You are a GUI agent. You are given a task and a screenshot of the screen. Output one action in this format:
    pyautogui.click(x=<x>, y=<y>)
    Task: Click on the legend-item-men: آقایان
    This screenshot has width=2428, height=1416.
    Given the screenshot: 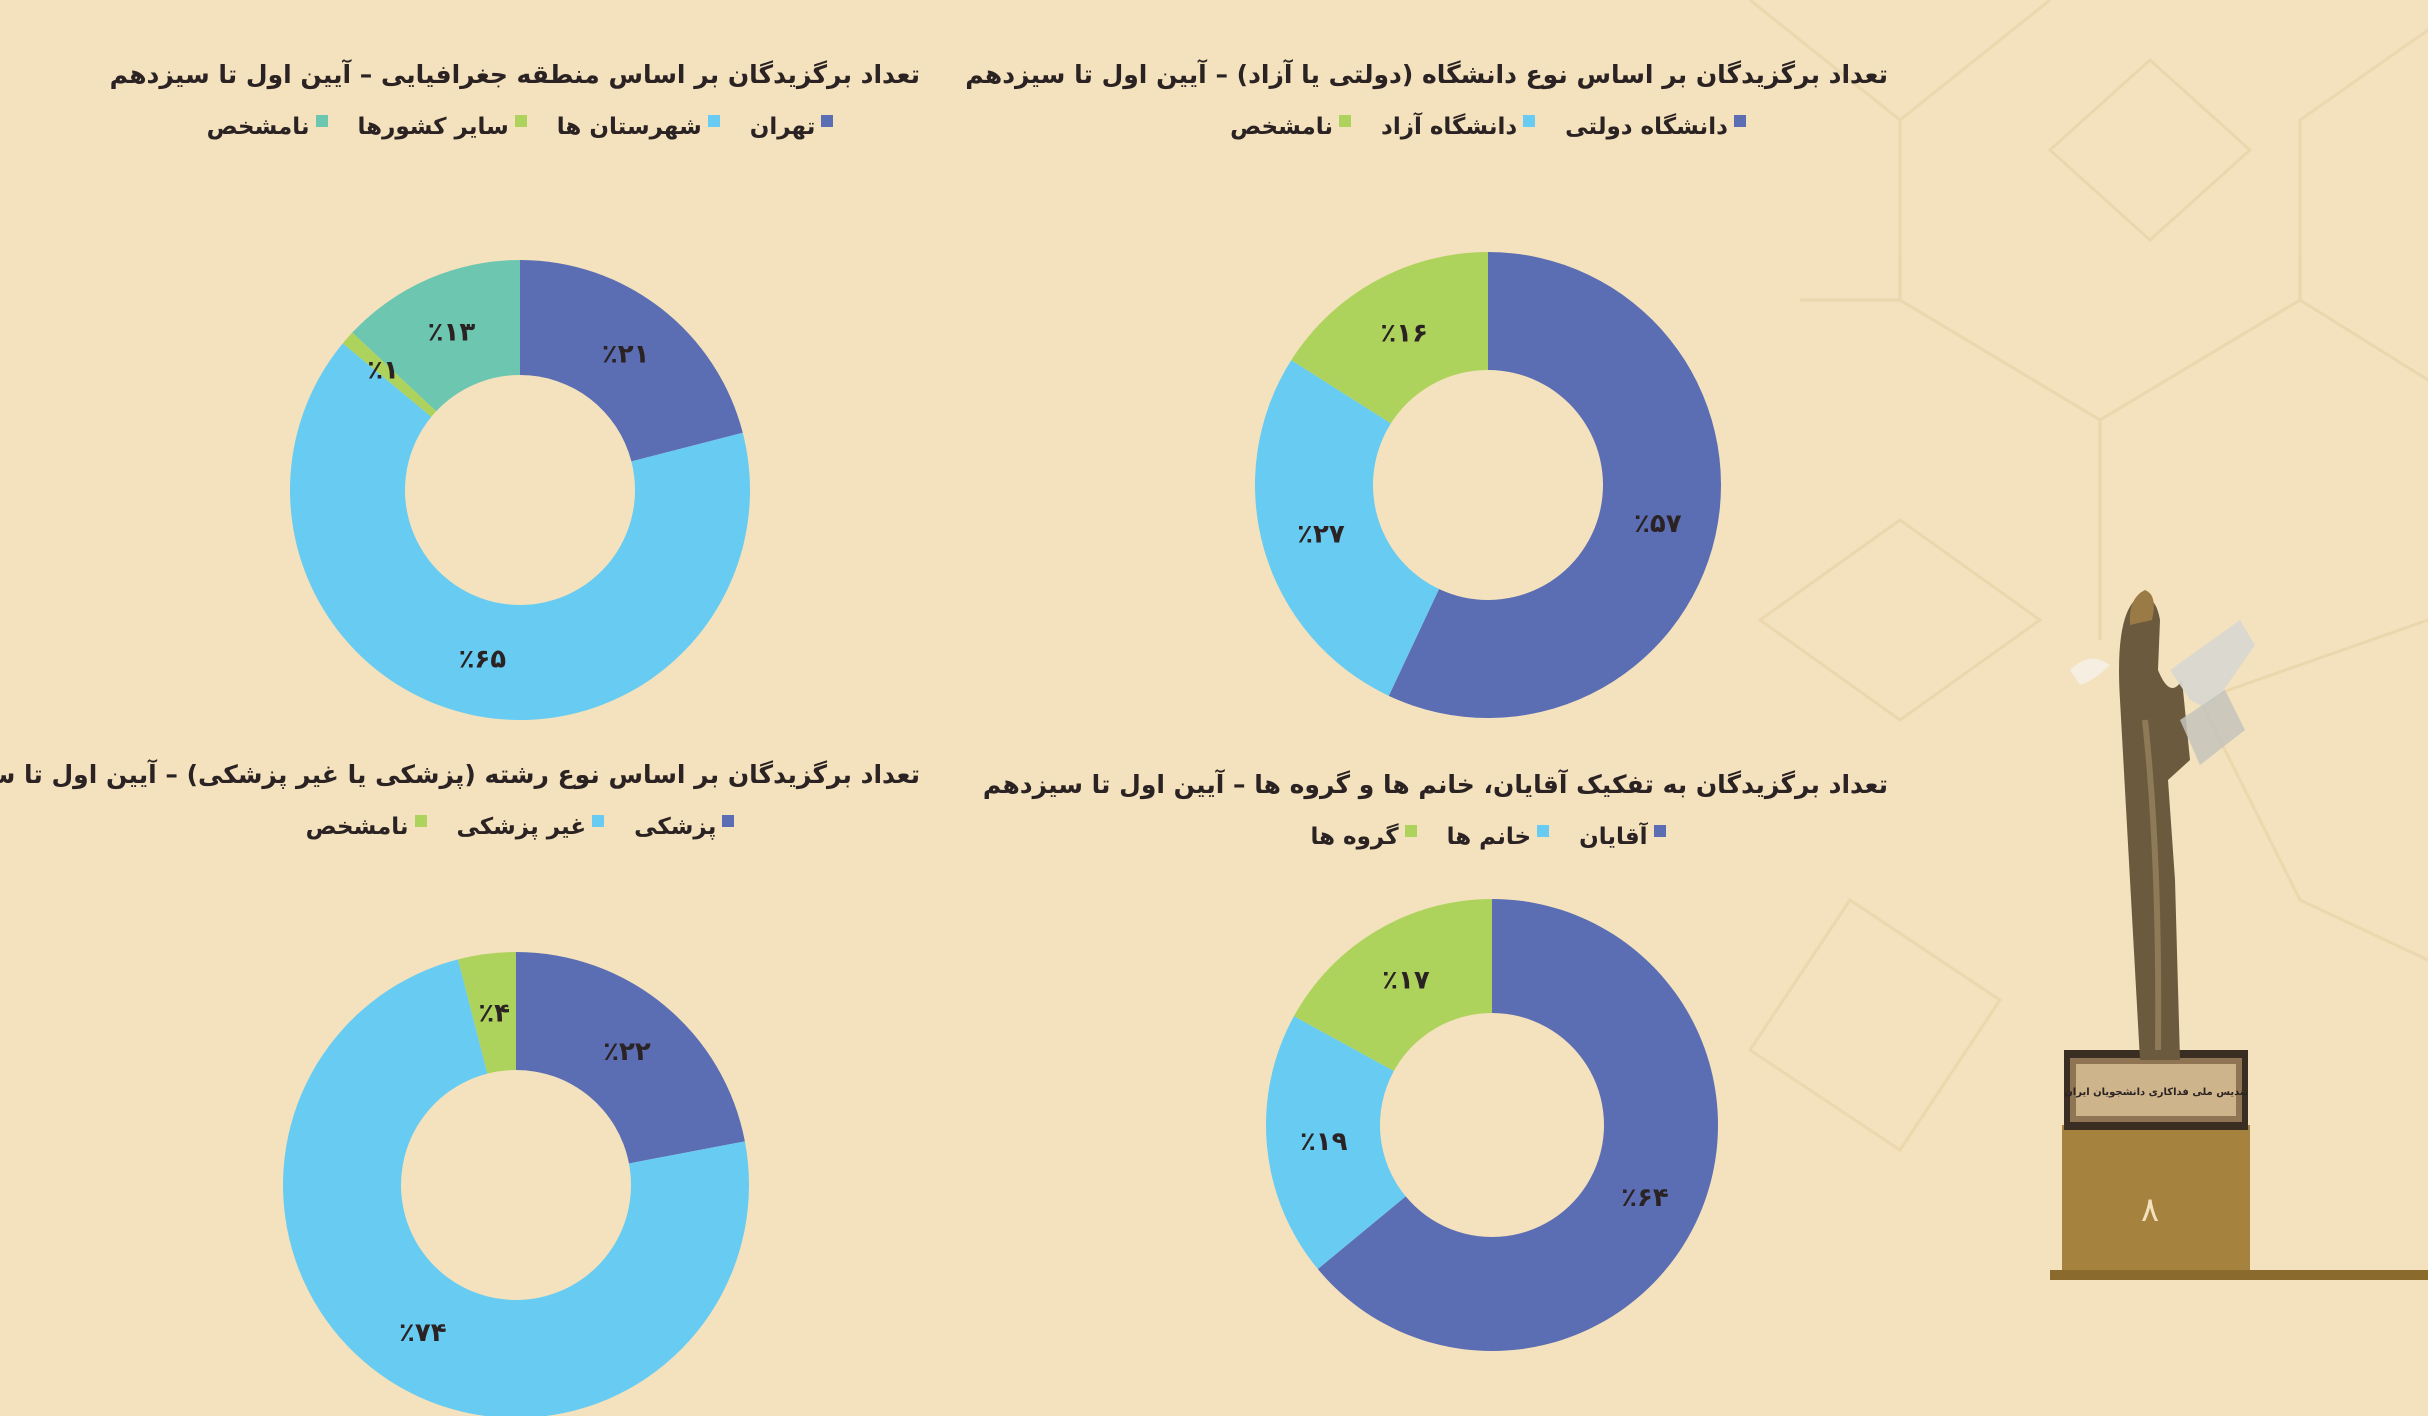 What is the action you would take?
    pyautogui.click(x=1622, y=837)
    